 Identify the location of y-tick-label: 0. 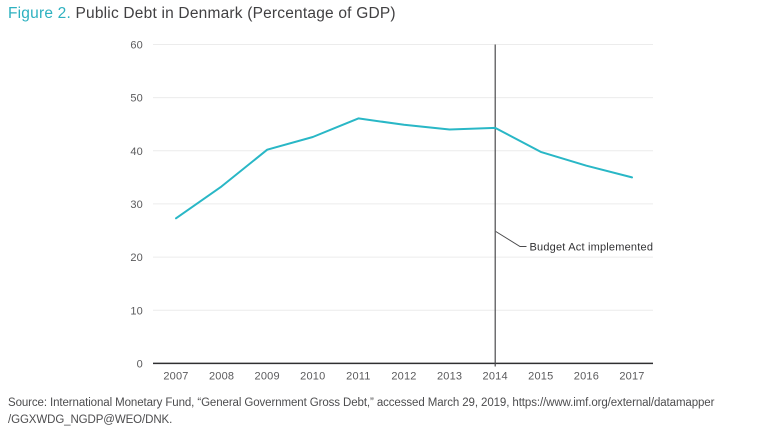
(140, 364).